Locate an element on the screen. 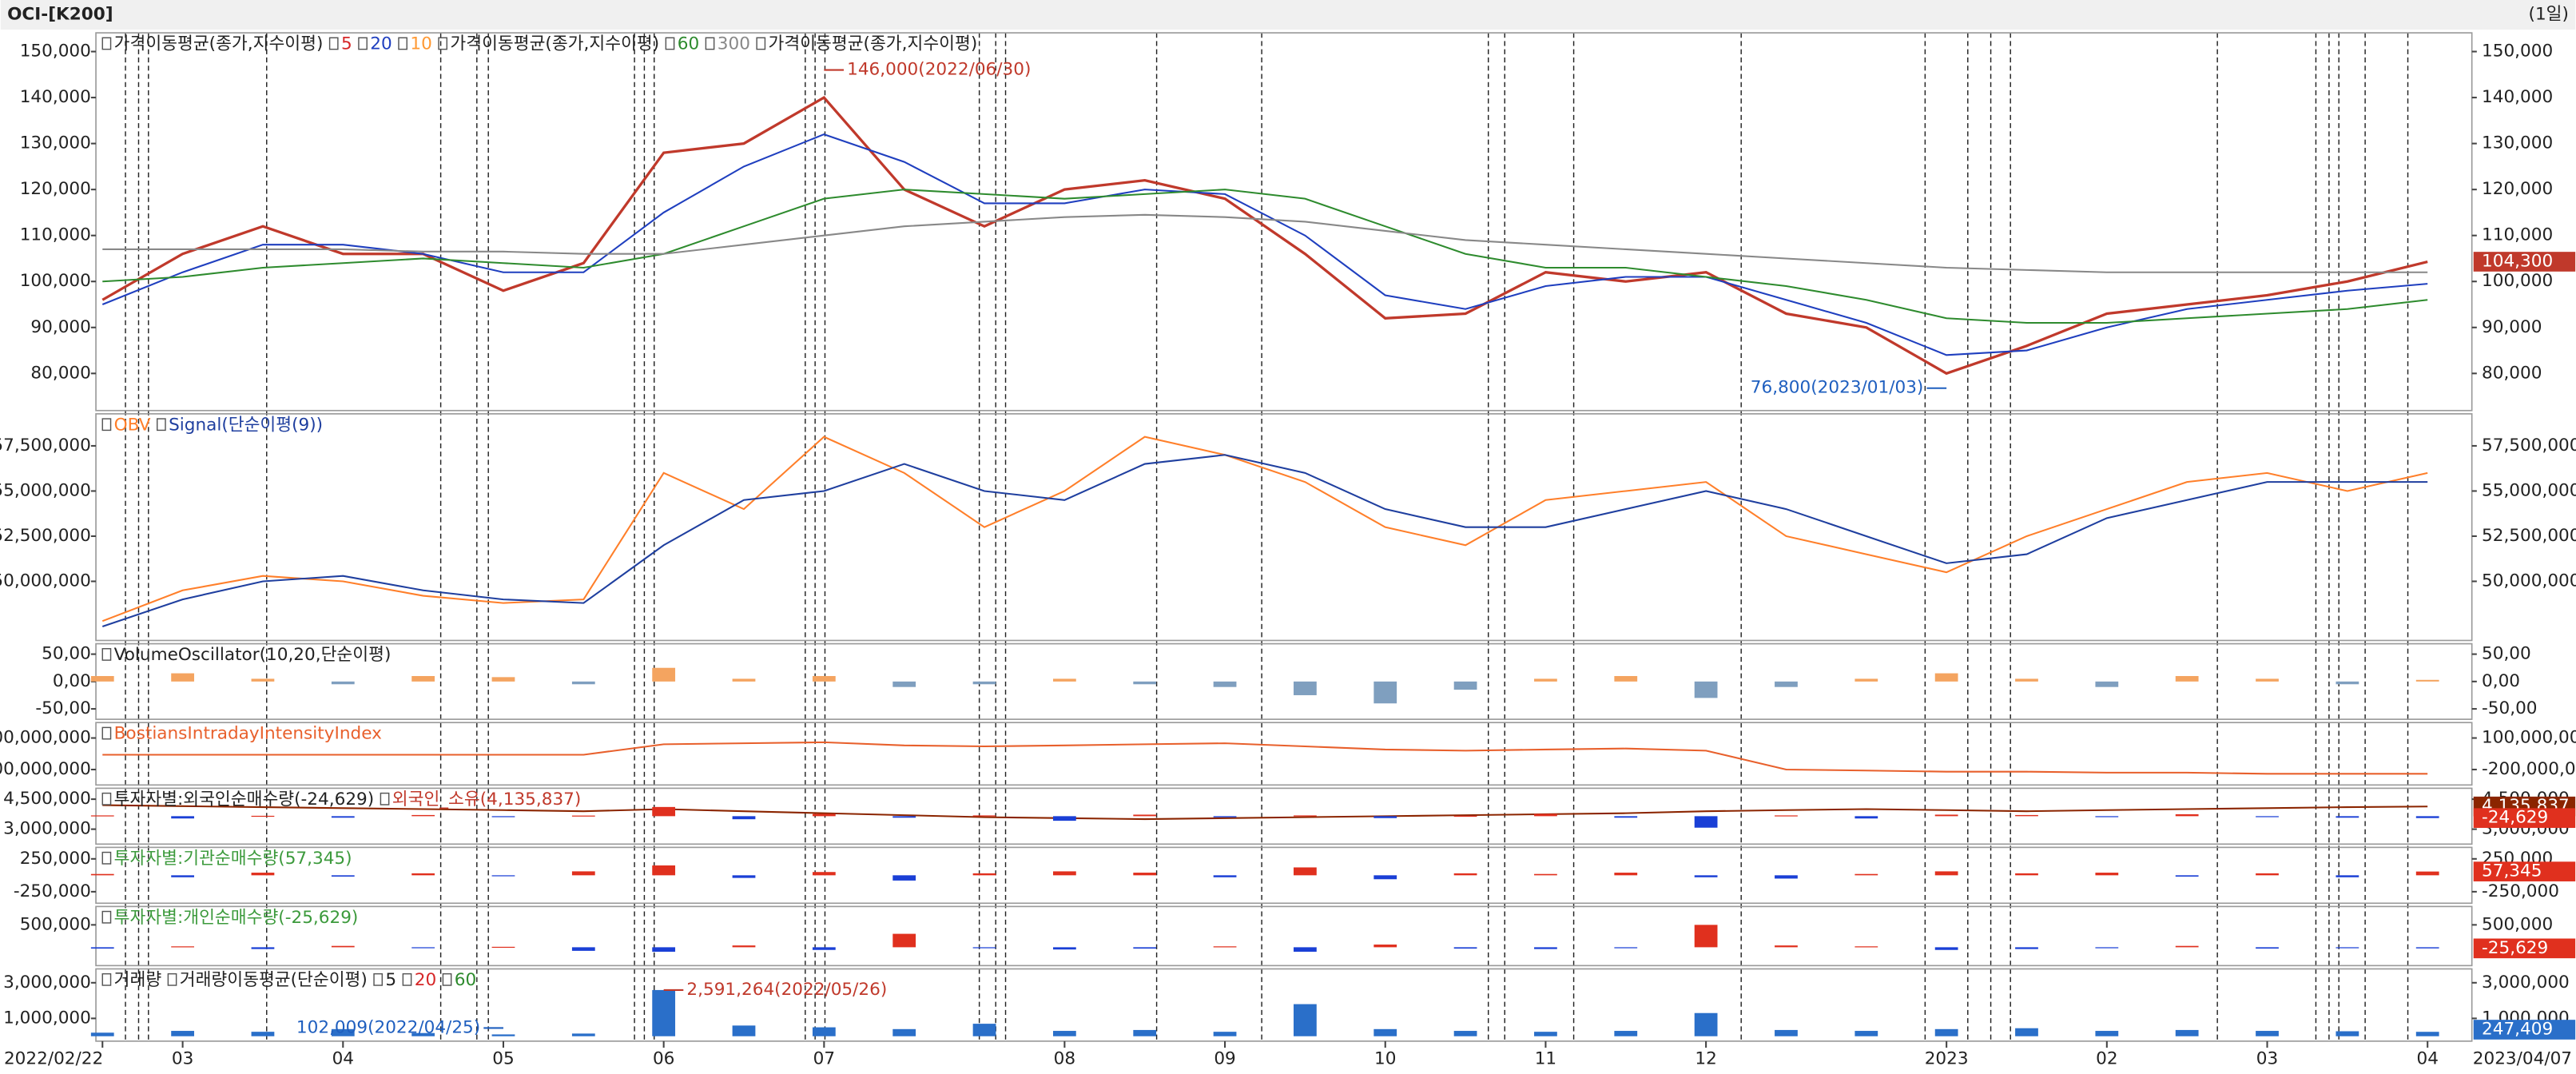 This screenshot has height=1074, width=2576. annotation: 146,000(2022/06/30) is located at coordinates (939, 70).